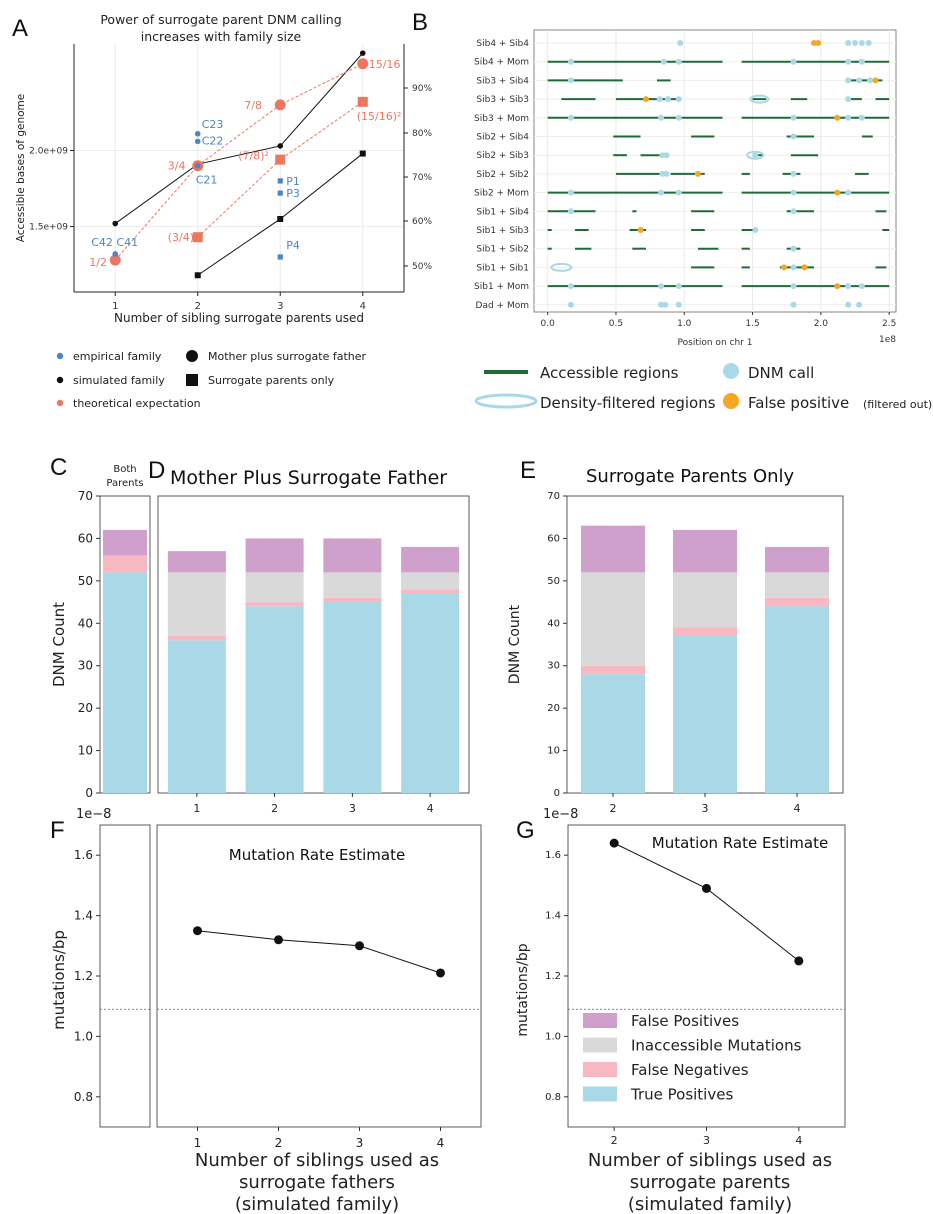 The width and height of the screenshot is (933, 1214). What do you see at coordinates (313, 641) in the screenshot?
I see `panel-d-chart: 1 2 3 4 Mother Plus Surrogate Father` at bounding box center [313, 641].